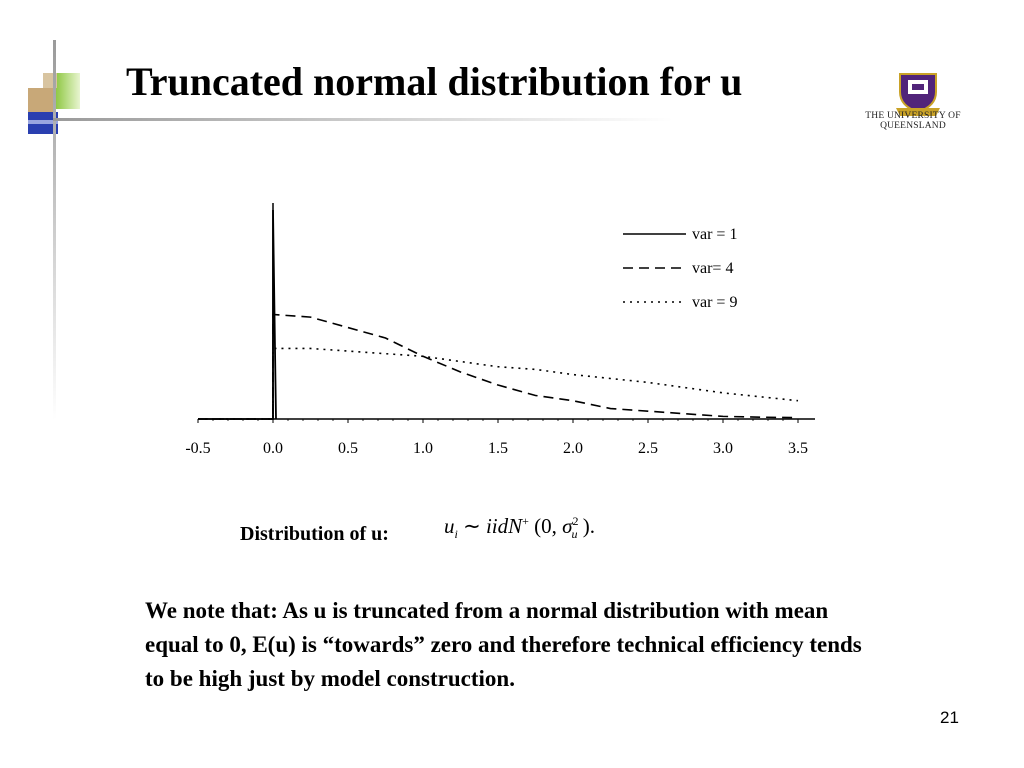  What do you see at coordinates (913, 121) in the screenshot?
I see `university-name: THE UNIVERSITY OF QUEENSLAND` at bounding box center [913, 121].